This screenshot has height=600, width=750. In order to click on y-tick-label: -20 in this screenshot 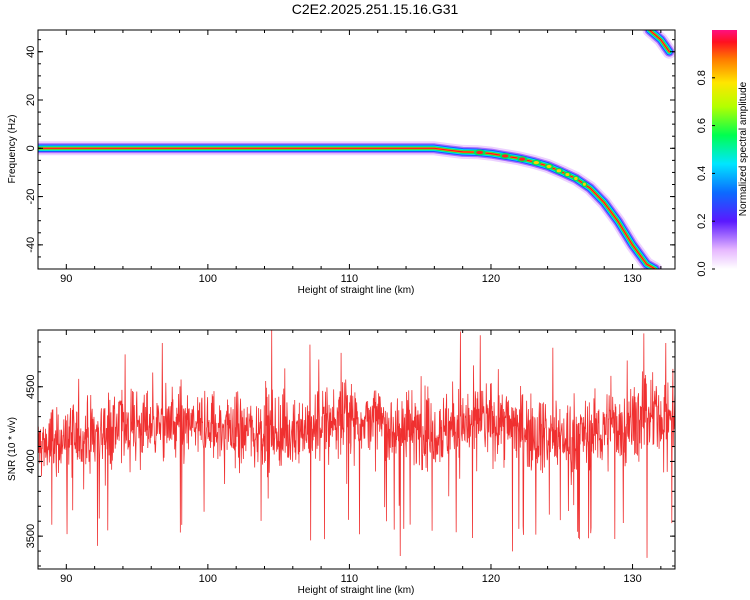, I will do `click(31, 197)`.